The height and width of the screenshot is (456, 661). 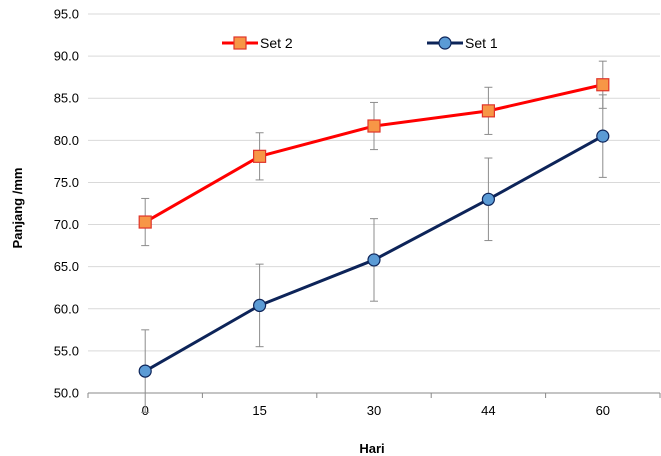 I want to click on y-tick-label: 85.0, so click(x=66, y=98).